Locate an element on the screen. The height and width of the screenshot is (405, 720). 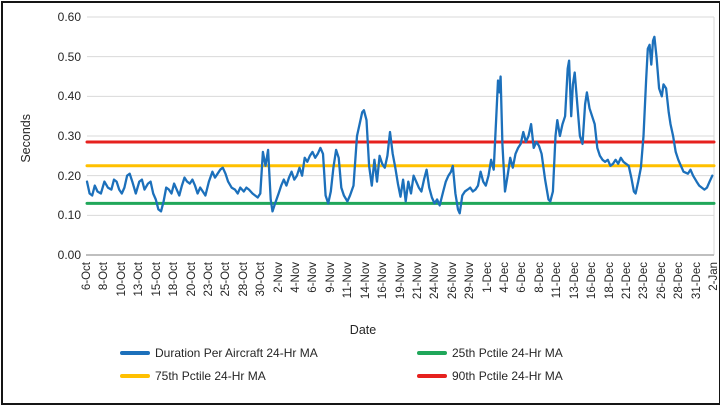
x-axis-tick-label: 8-Oct is located at coordinates (104, 276).